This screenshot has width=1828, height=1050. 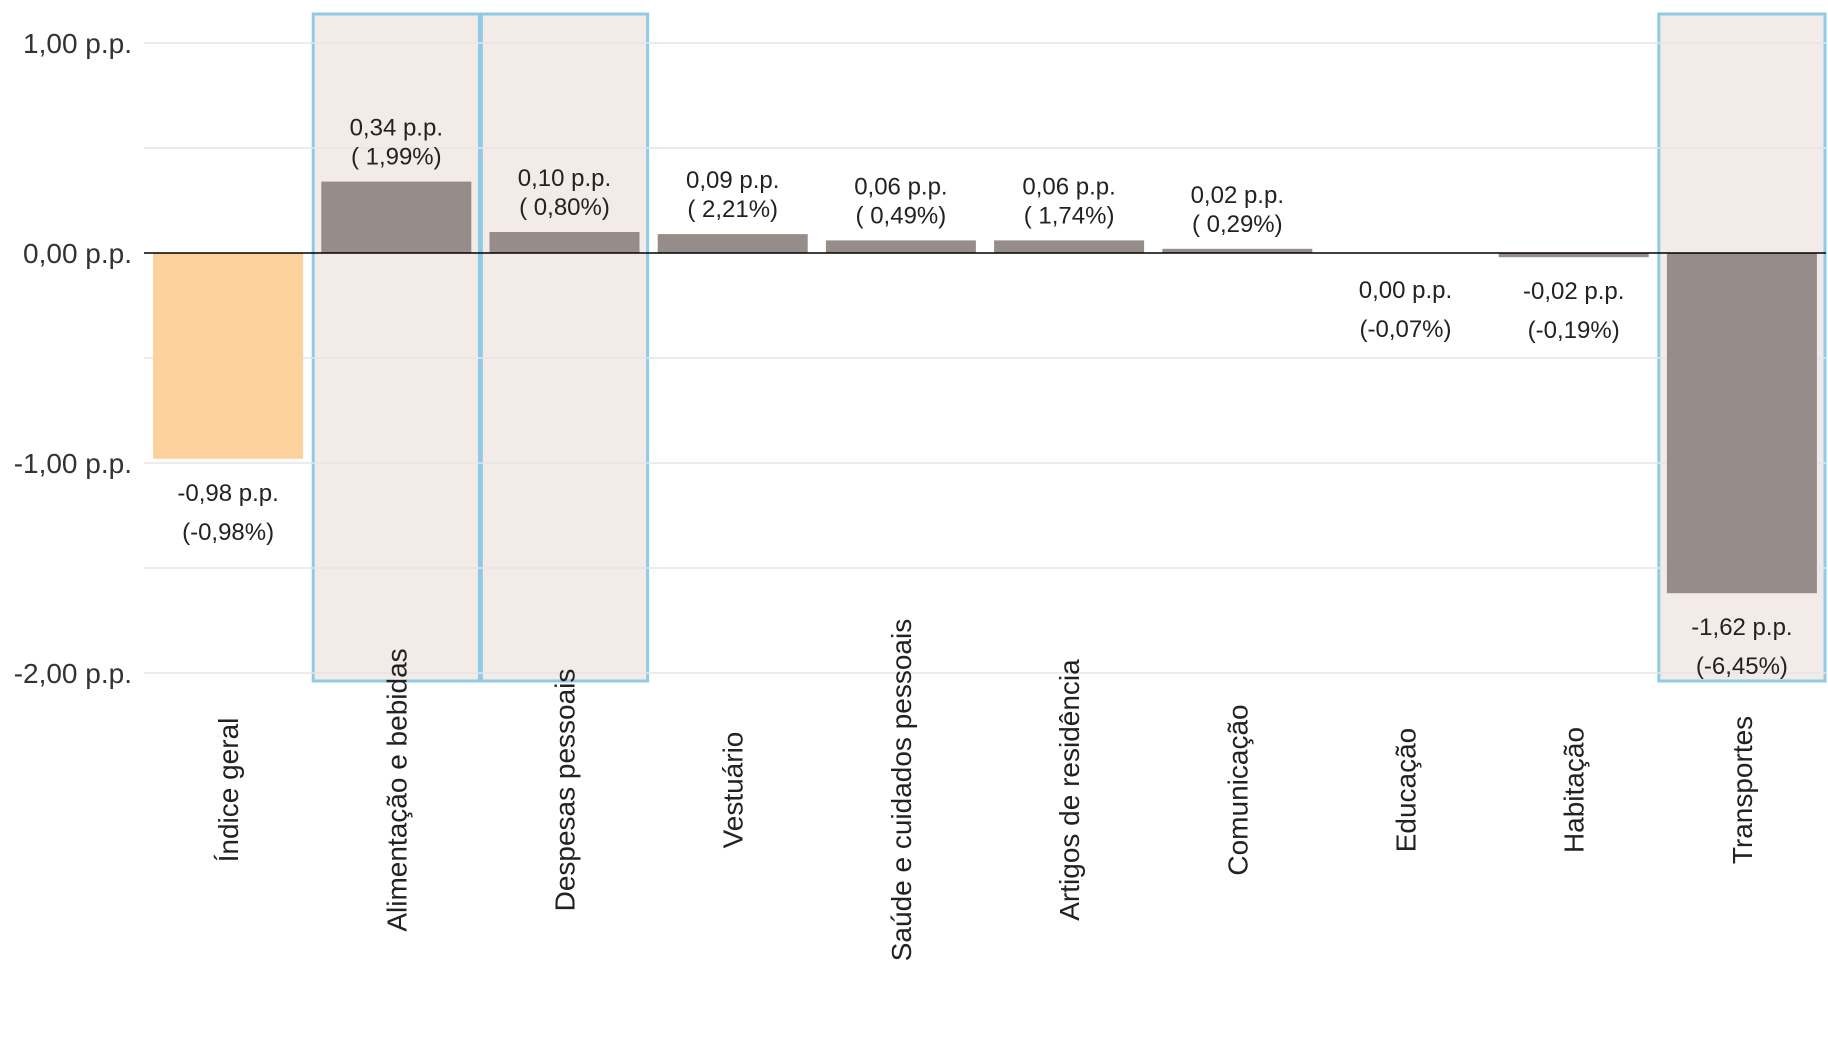 What do you see at coordinates (73, 358) in the screenshot?
I see `y-axis-tick-labels: 1,00 p.p. 0,00 p.p. -1,00 p.p. -2,00 p.p.` at bounding box center [73, 358].